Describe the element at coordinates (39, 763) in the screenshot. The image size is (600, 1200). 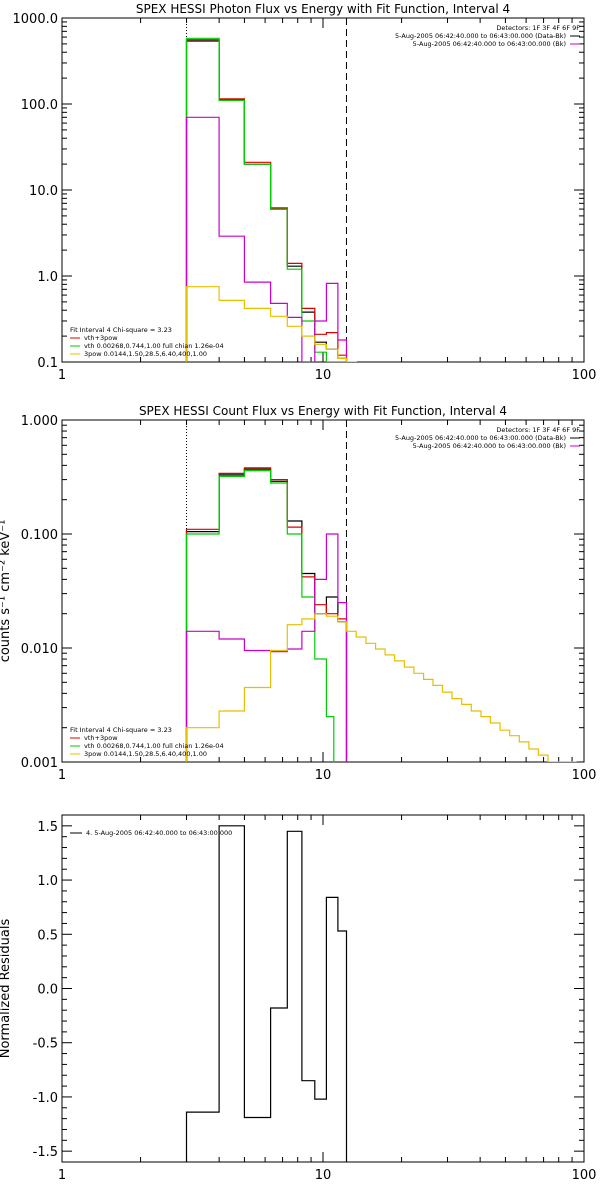
I see `y-tick-label: 0.001` at that location.